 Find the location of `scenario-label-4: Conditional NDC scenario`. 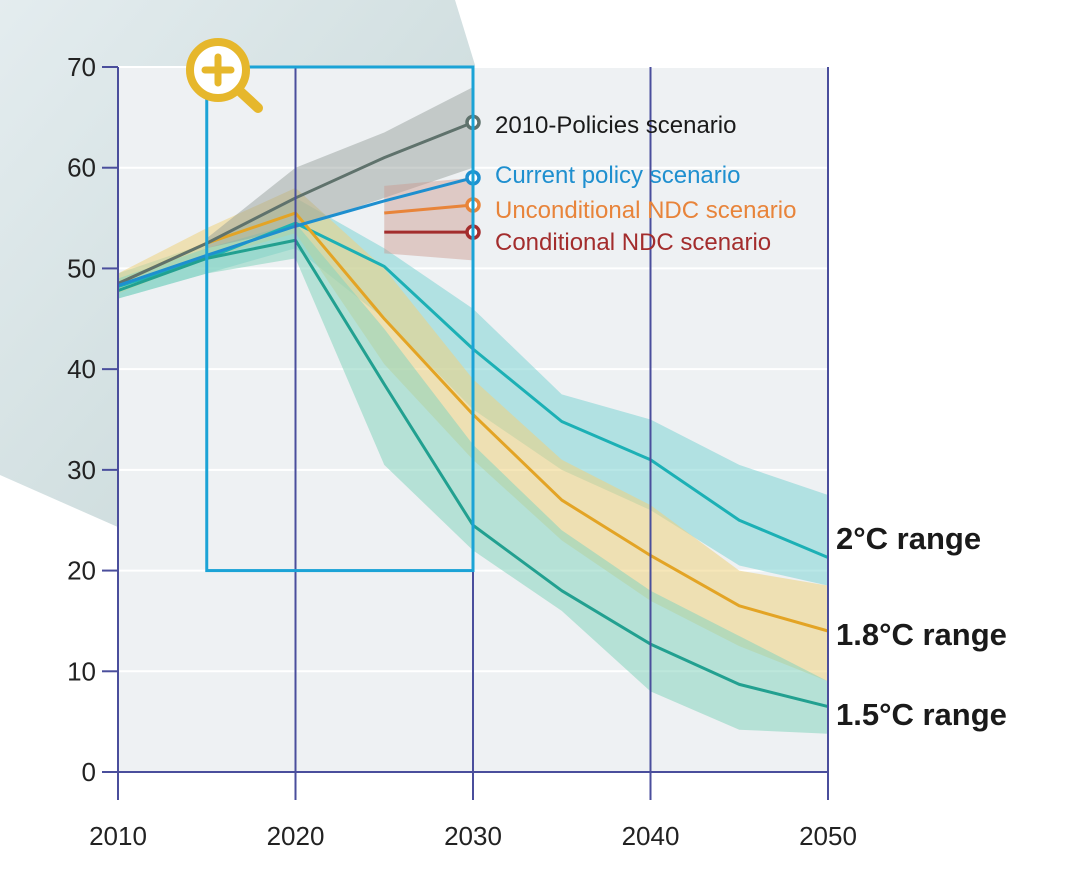

scenario-label-4: Conditional NDC scenario is located at coordinates (633, 242).